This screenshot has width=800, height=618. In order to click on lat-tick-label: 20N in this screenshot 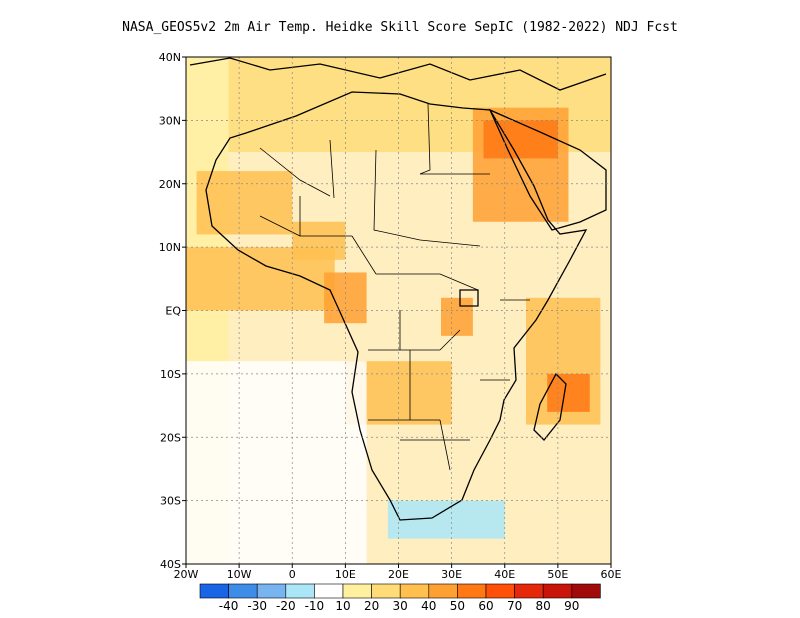, I will do `click(170, 184)`.